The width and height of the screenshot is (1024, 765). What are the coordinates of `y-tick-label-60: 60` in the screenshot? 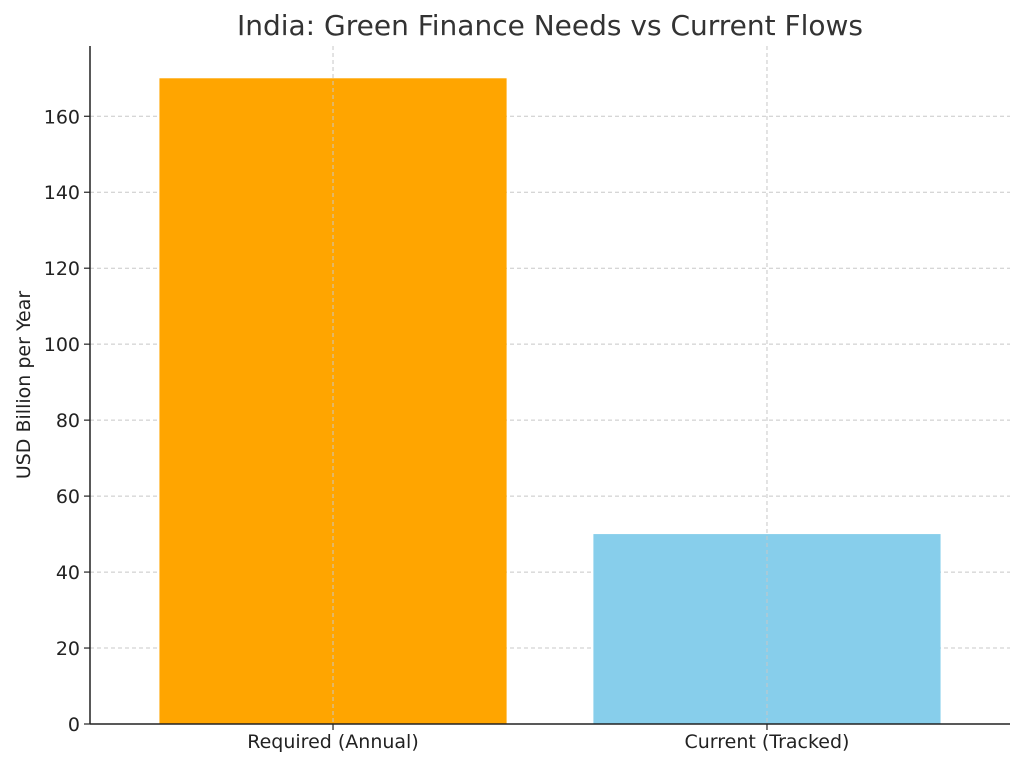 It's located at (68, 497).